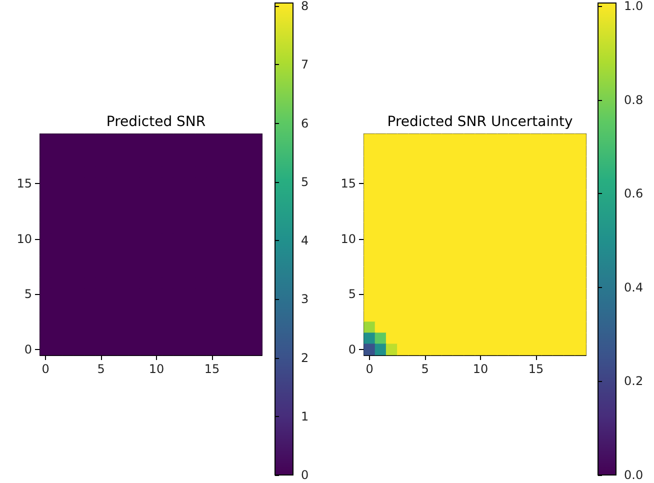 The width and height of the screenshot is (654, 483). What do you see at coordinates (634, 99) in the screenshot?
I see `color-bar-label: 0.8` at bounding box center [634, 99].